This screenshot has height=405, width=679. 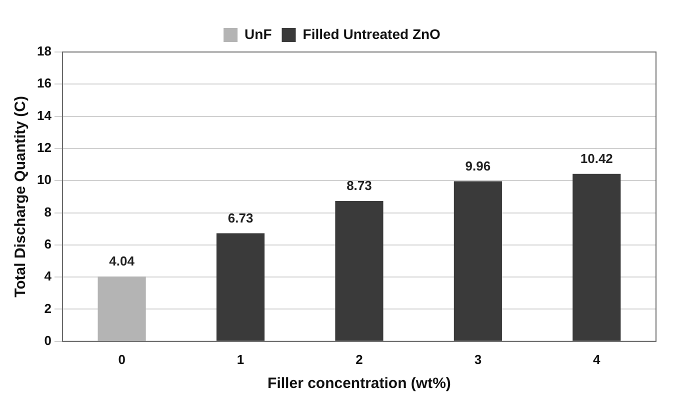 What do you see at coordinates (478, 166) in the screenshot?
I see `data-label: 9.96` at bounding box center [478, 166].